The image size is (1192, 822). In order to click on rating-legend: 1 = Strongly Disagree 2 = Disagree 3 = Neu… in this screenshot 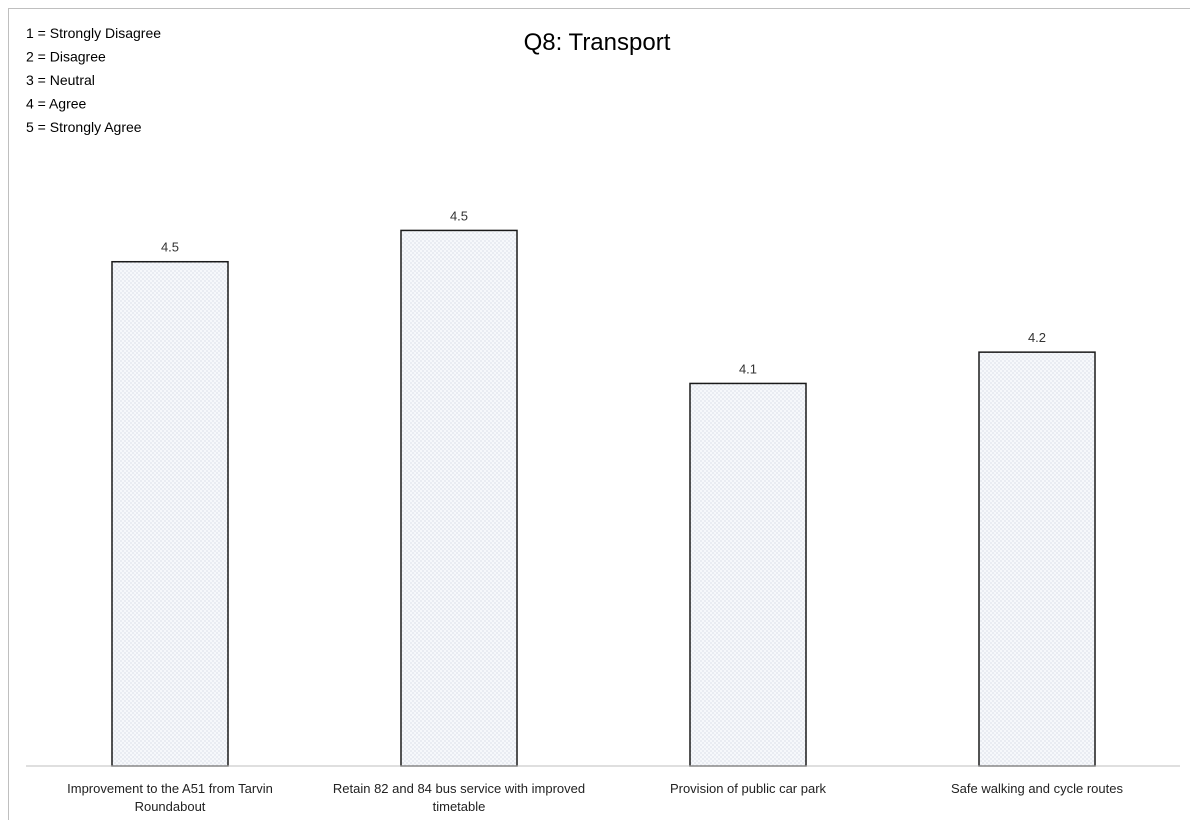, I will do `click(93, 80)`.